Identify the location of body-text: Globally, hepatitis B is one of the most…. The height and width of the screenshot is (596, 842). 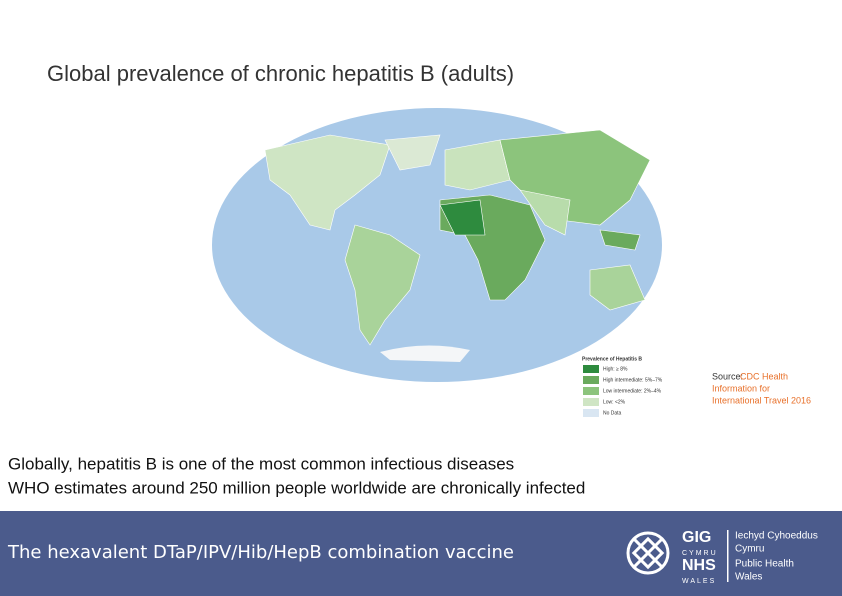
(261, 463).